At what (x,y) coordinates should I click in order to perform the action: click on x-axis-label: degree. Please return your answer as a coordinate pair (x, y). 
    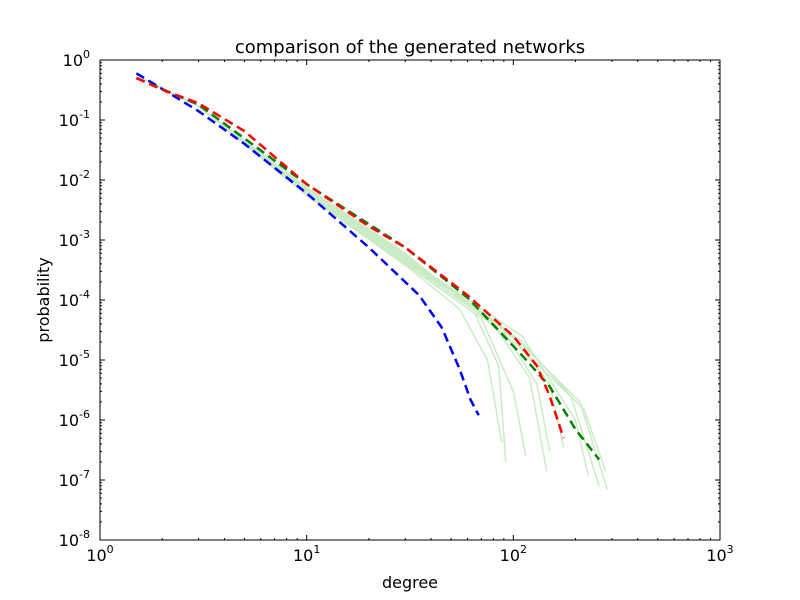
    Looking at the image, I should click on (410, 582).